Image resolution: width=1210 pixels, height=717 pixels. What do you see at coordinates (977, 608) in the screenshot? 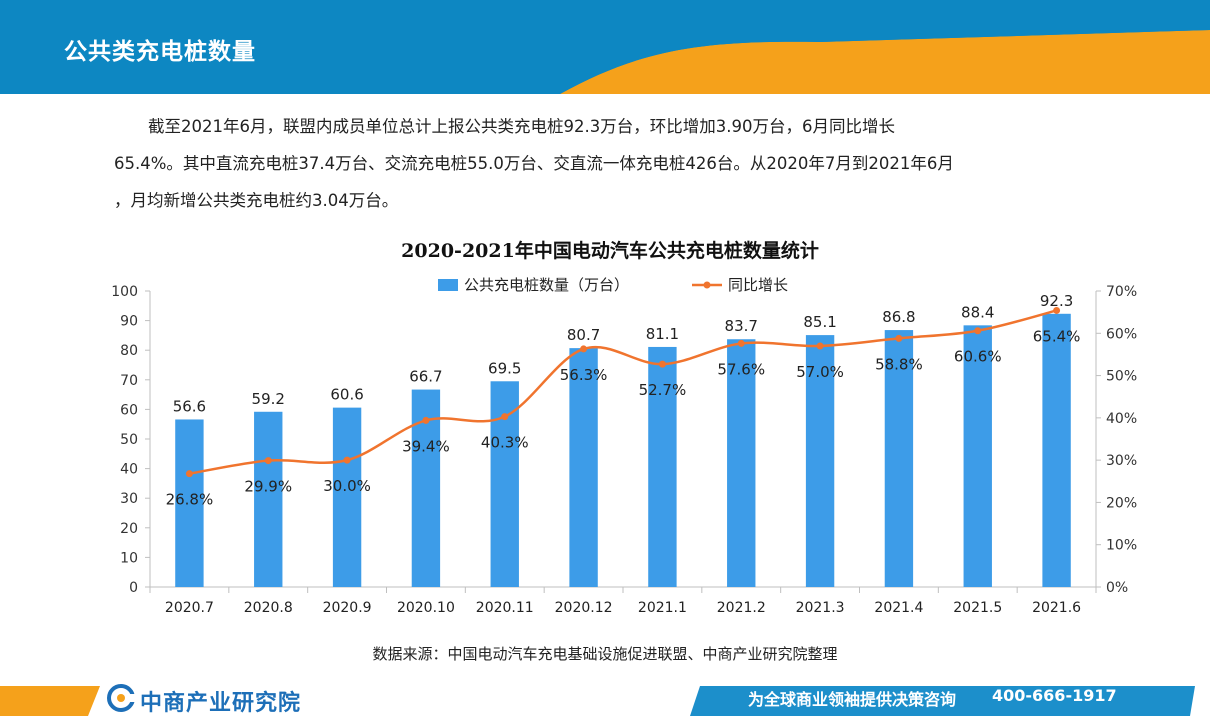
I see `x-tick-label: 2021.5` at bounding box center [977, 608].